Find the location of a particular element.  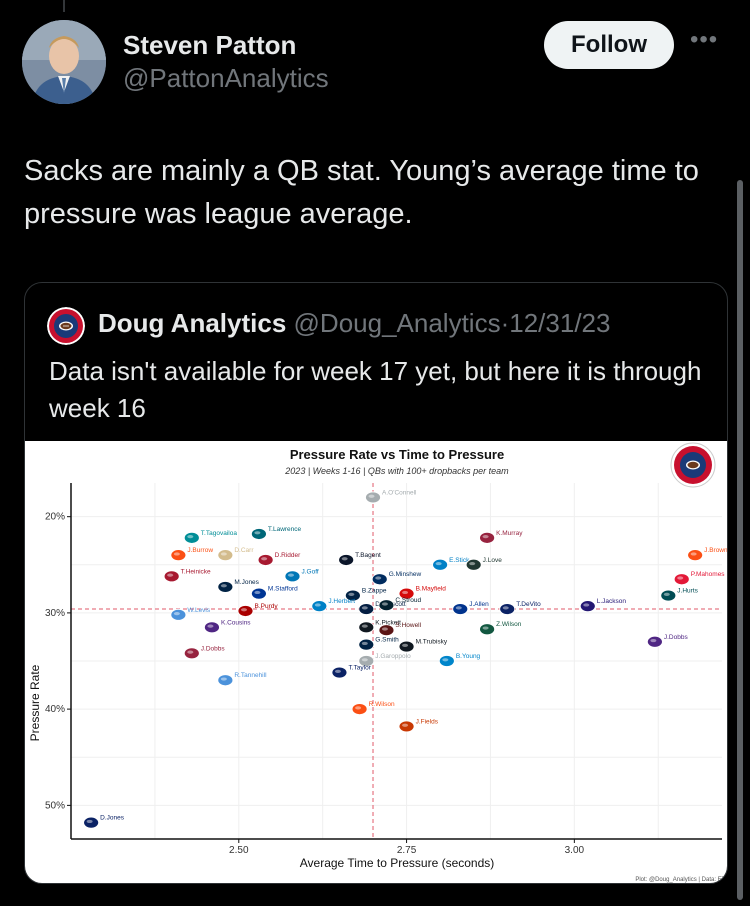

qb-point-label: B.Mayfield is located at coordinates (431, 589).